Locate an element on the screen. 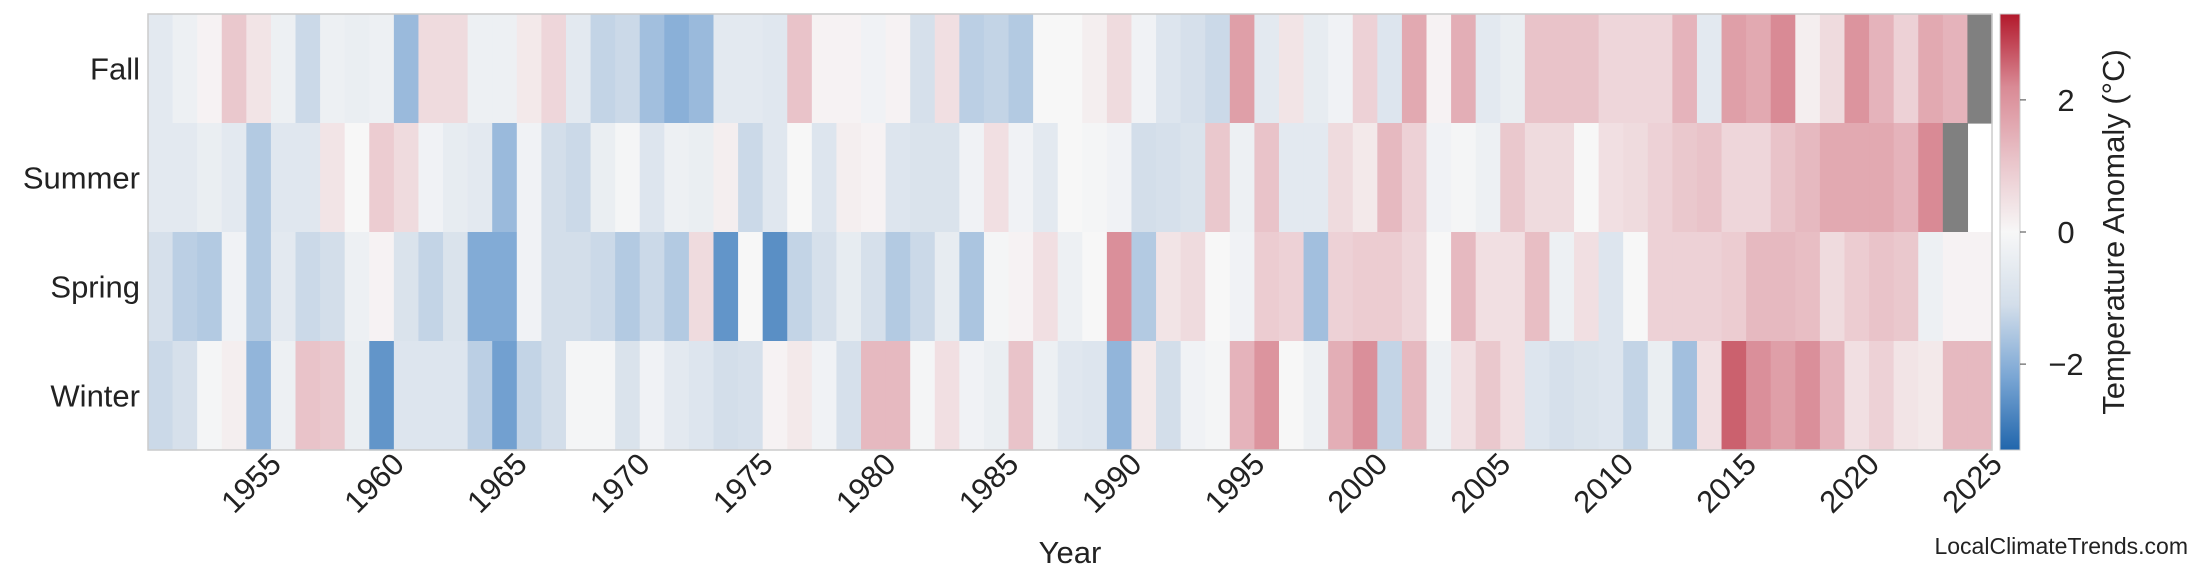 The image size is (2200, 585). row-labels: Fall Summer Spring Winter is located at coordinates (81, 233).